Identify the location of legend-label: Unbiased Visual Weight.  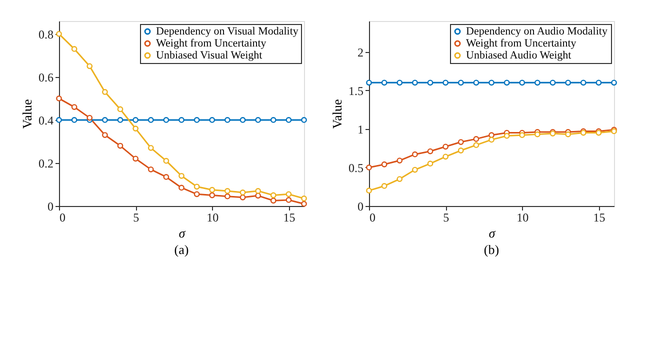
(209, 56).